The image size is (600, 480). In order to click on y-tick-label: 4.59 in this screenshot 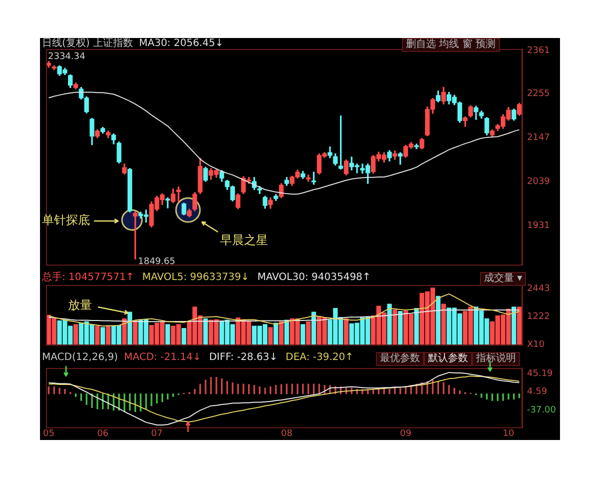, I will do `click(537, 392)`.